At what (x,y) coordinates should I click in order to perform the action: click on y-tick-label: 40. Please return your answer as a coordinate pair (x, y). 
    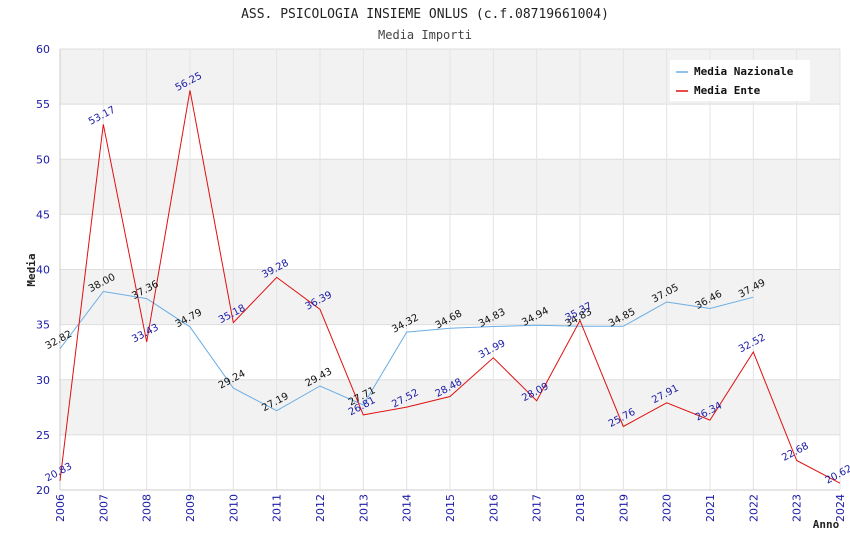
    Looking at the image, I should click on (43, 270).